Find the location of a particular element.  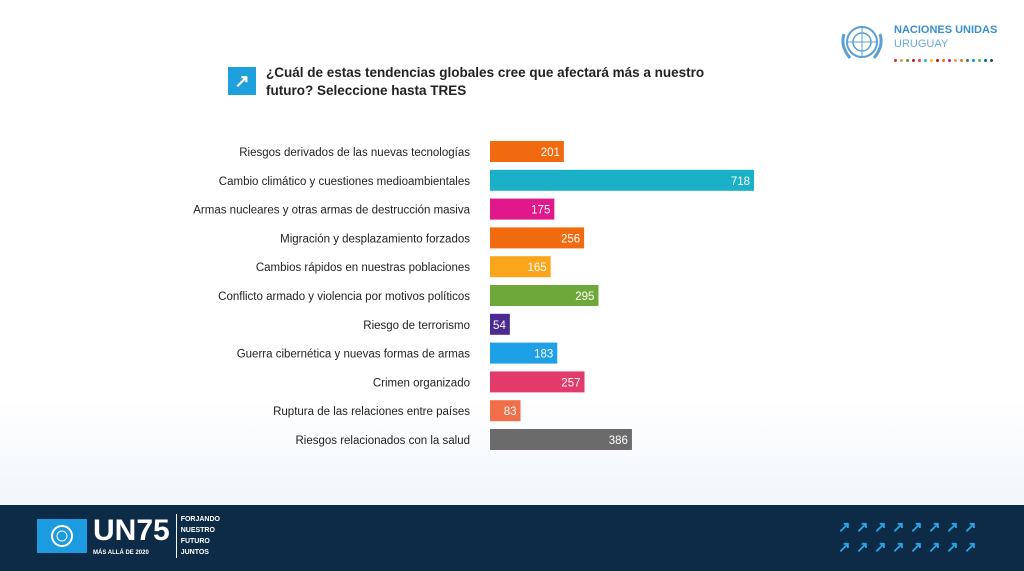

data-label: 718 is located at coordinates (740, 182).